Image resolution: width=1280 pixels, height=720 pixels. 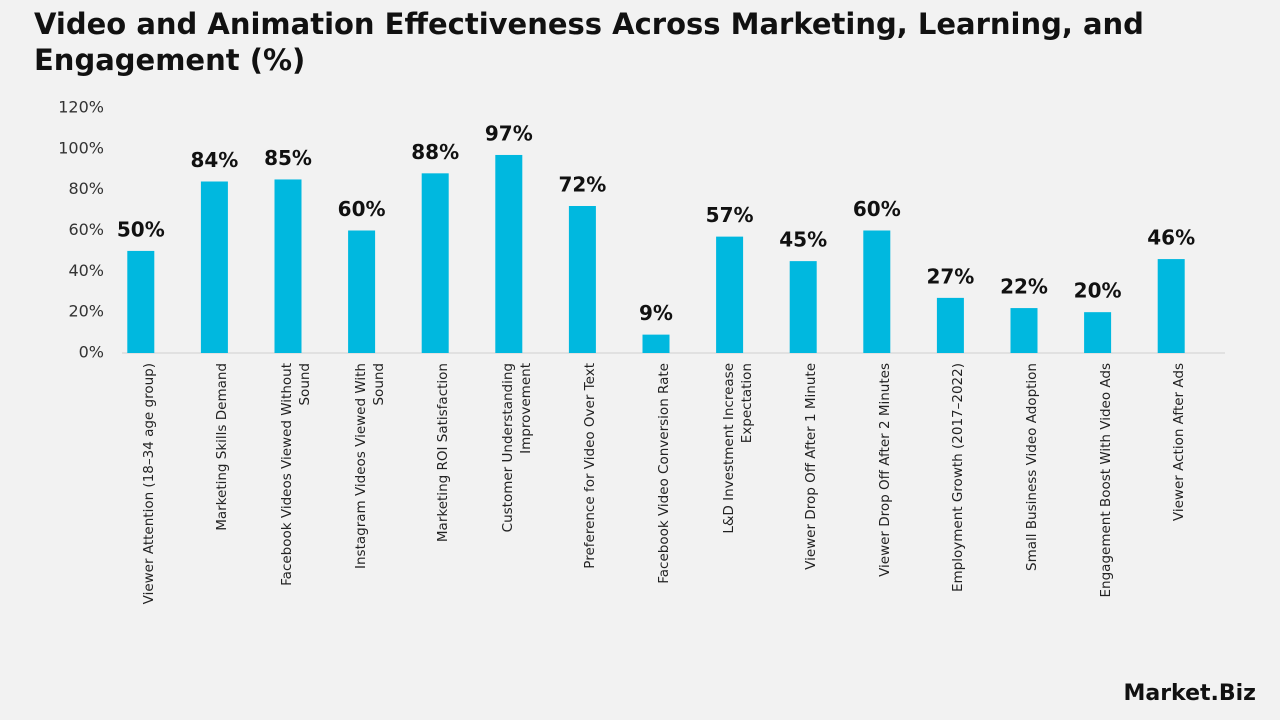 I want to click on x-tick-label: Viewer Attention (18–34 age group), so click(x=148, y=484).